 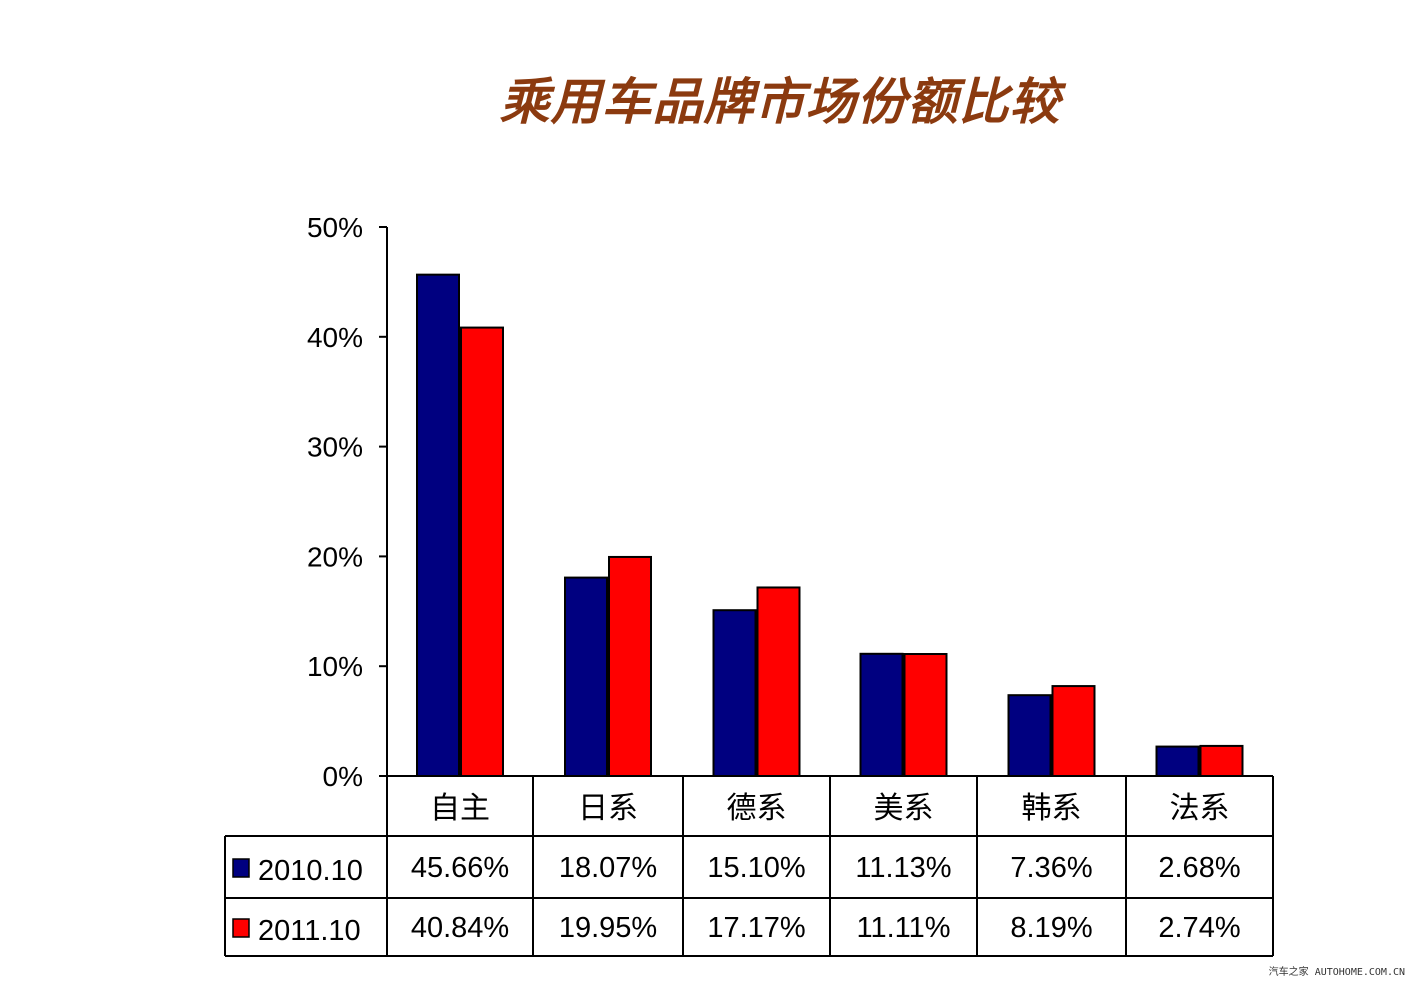 I want to click on legend-label: 2011.10, so click(x=309, y=931).